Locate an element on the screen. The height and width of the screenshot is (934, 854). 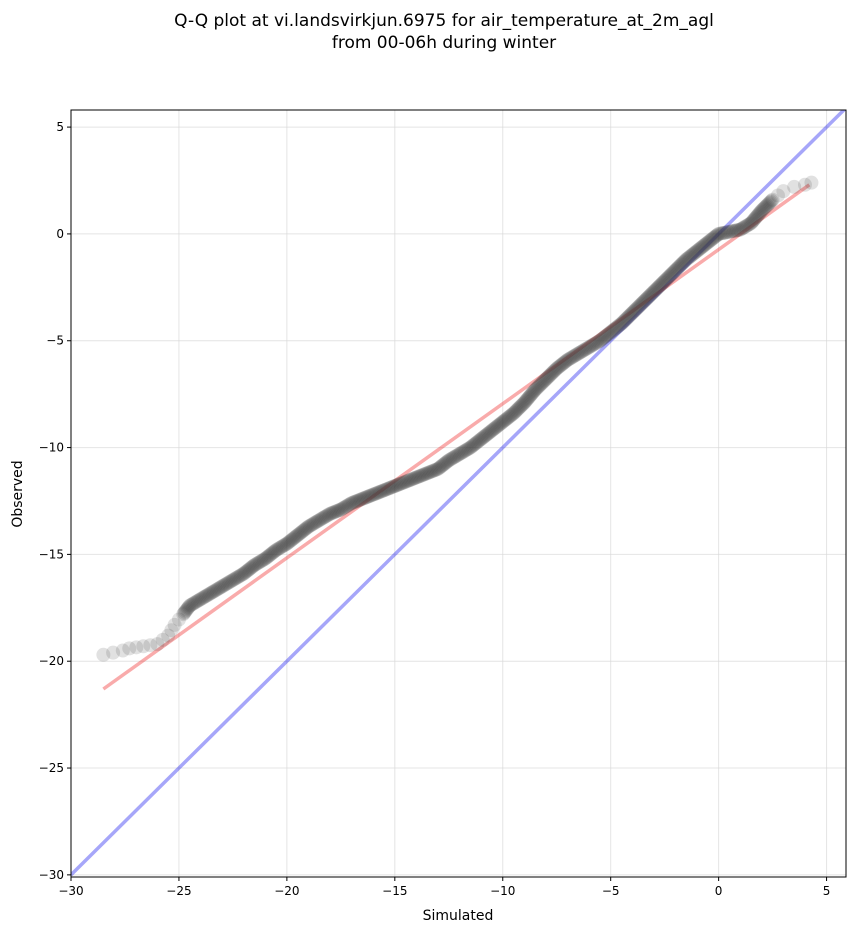
y-tick-label: 0 is located at coordinates (60, 234).